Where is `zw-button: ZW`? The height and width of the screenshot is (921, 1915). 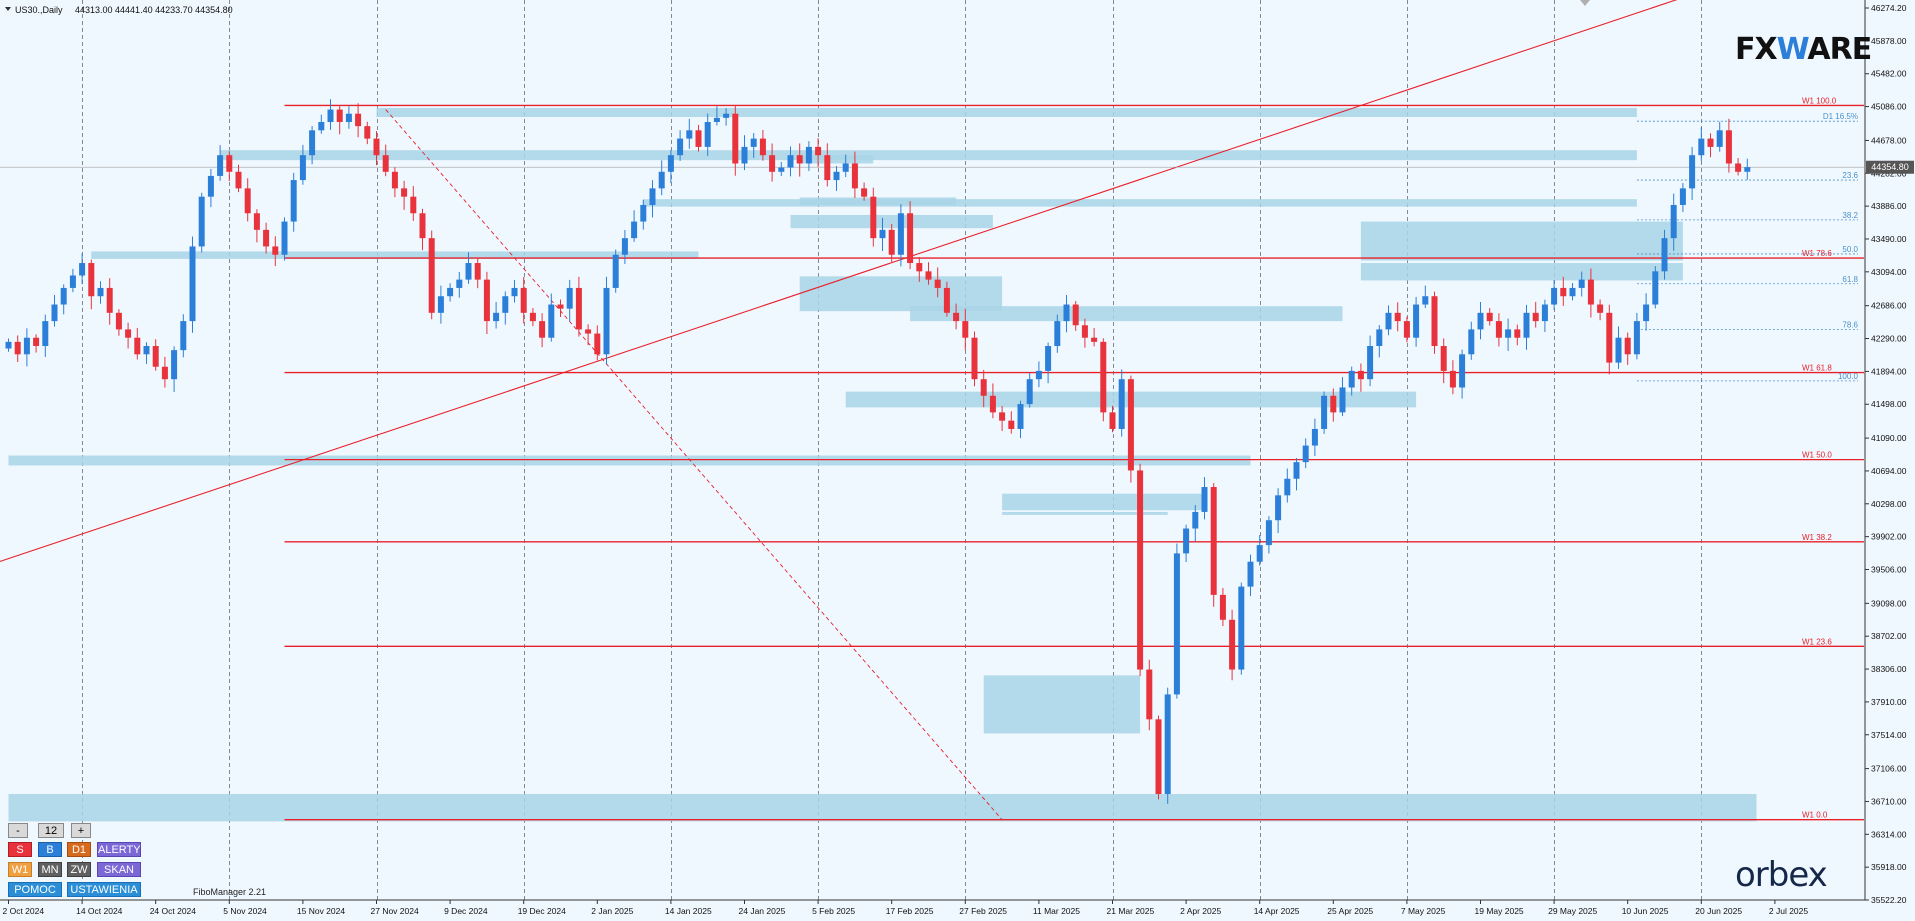 zw-button: ZW is located at coordinates (79, 869).